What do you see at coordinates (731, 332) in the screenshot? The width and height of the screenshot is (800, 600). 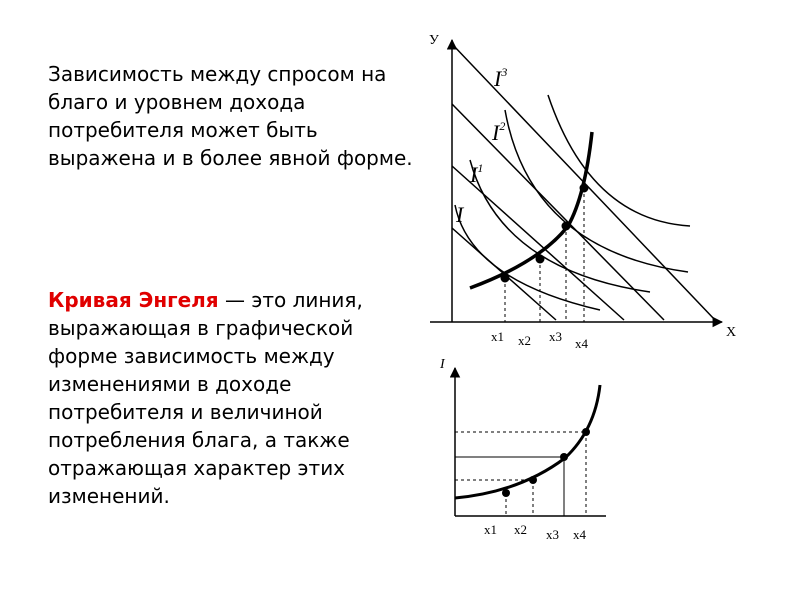 I see `top-x-label: X` at bounding box center [731, 332].